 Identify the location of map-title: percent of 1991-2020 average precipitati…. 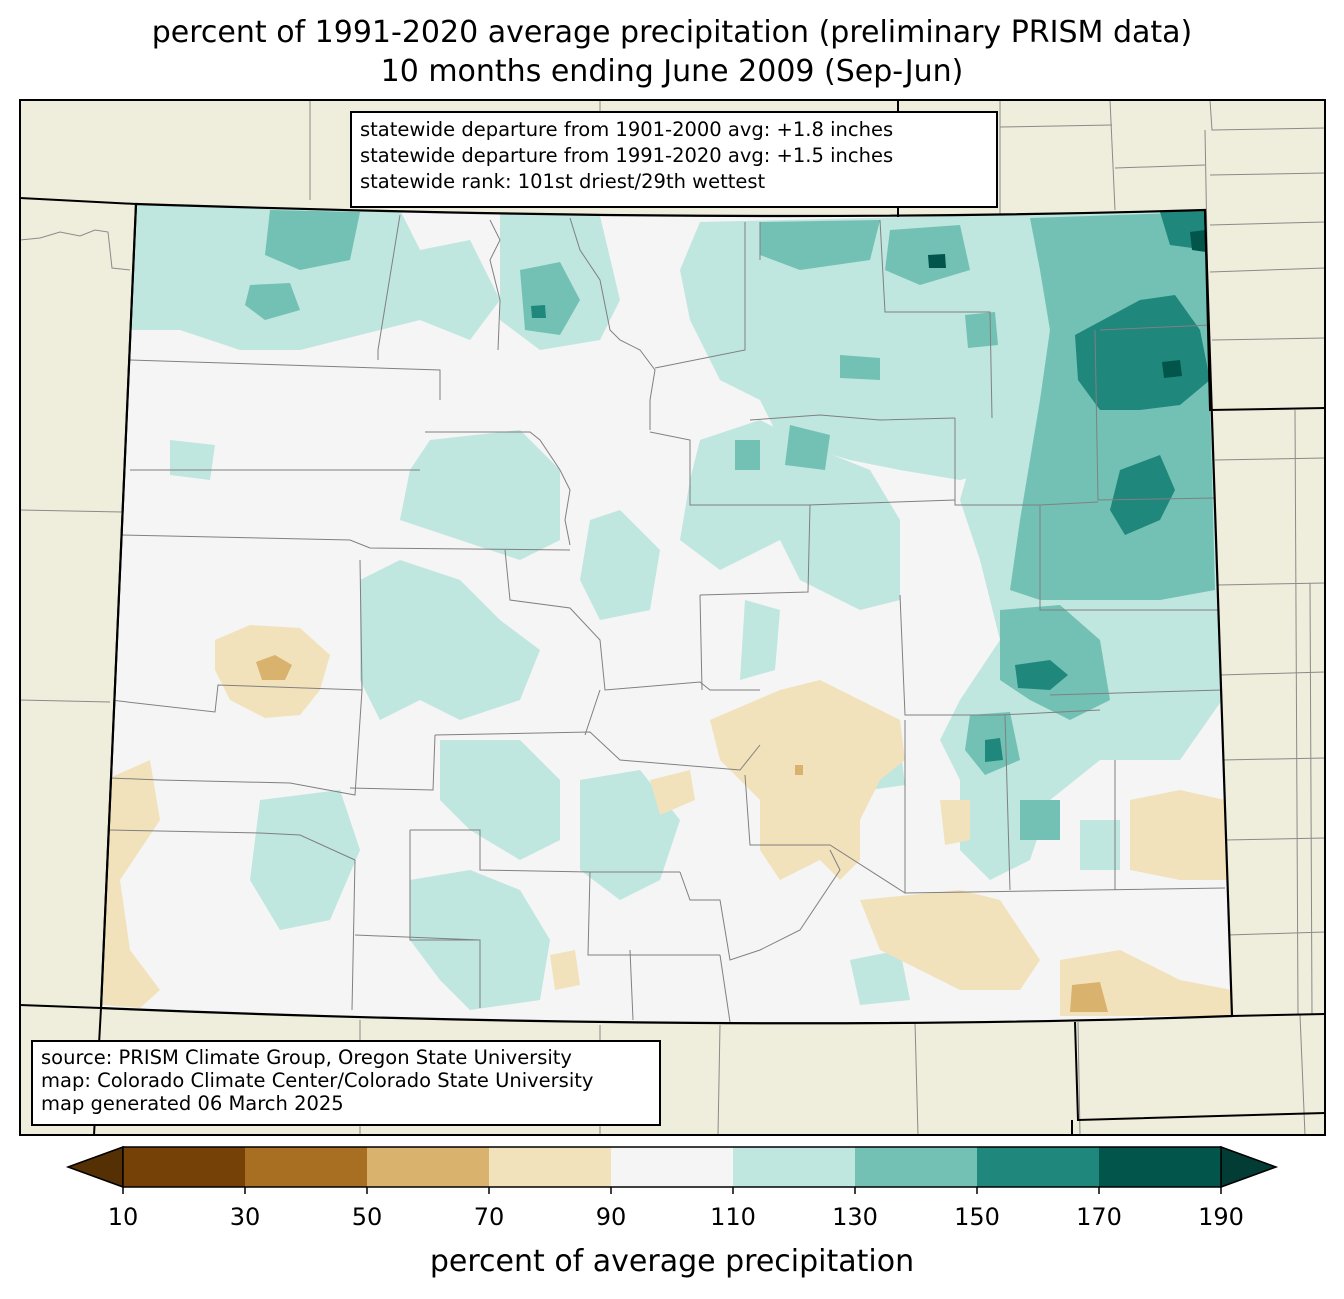
(672, 32).